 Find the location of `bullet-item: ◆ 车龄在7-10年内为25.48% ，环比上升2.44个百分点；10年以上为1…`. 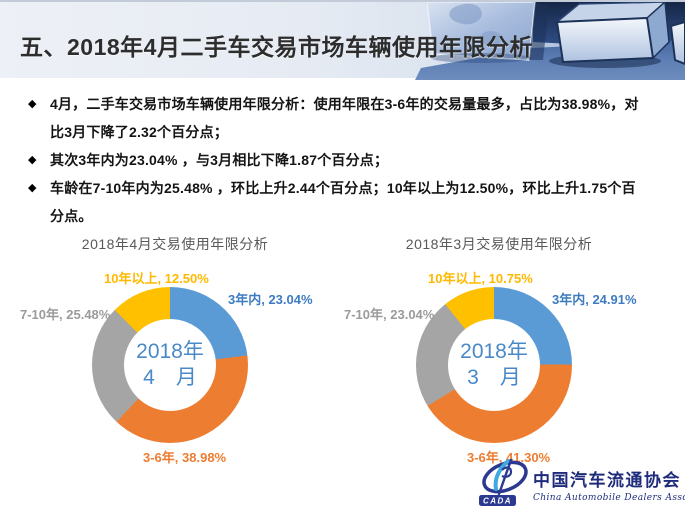

bullet-item: ◆ 车龄在7-10年内为25.48% ，环比上升2.44个百分点；10年以上为1… is located at coordinates (335, 202).